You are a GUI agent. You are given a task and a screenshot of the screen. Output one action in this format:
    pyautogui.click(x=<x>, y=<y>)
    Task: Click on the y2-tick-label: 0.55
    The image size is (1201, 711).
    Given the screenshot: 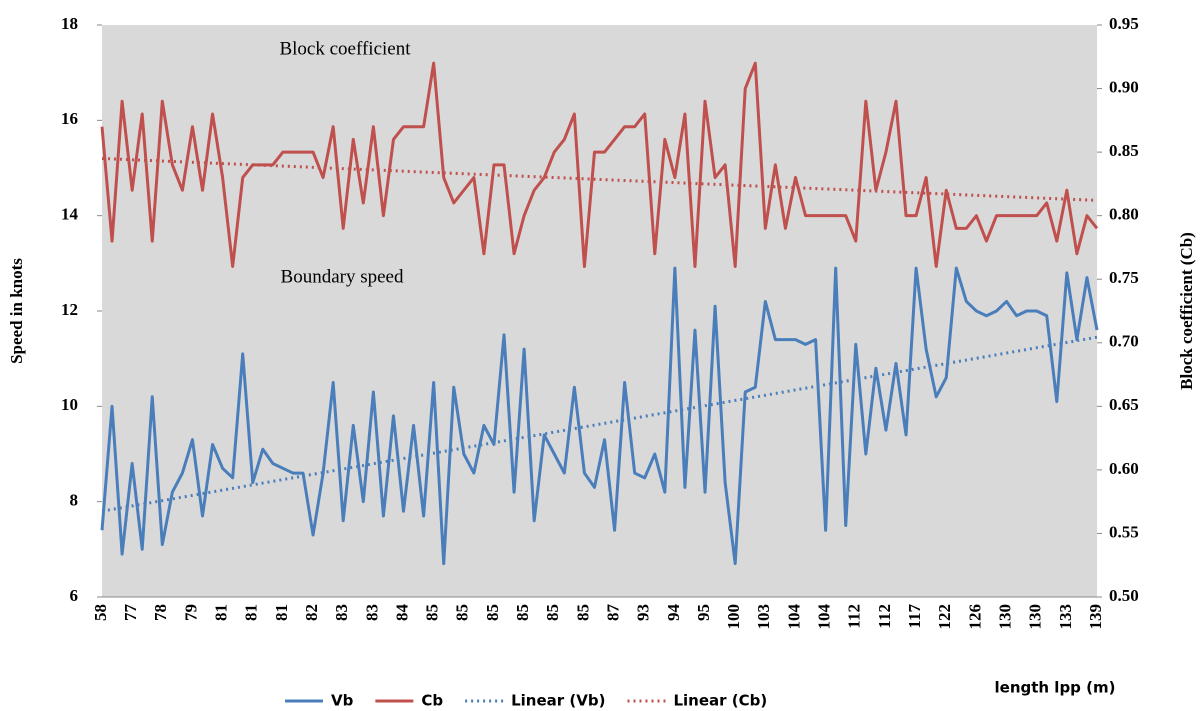 What is the action you would take?
    pyautogui.click(x=1124, y=531)
    